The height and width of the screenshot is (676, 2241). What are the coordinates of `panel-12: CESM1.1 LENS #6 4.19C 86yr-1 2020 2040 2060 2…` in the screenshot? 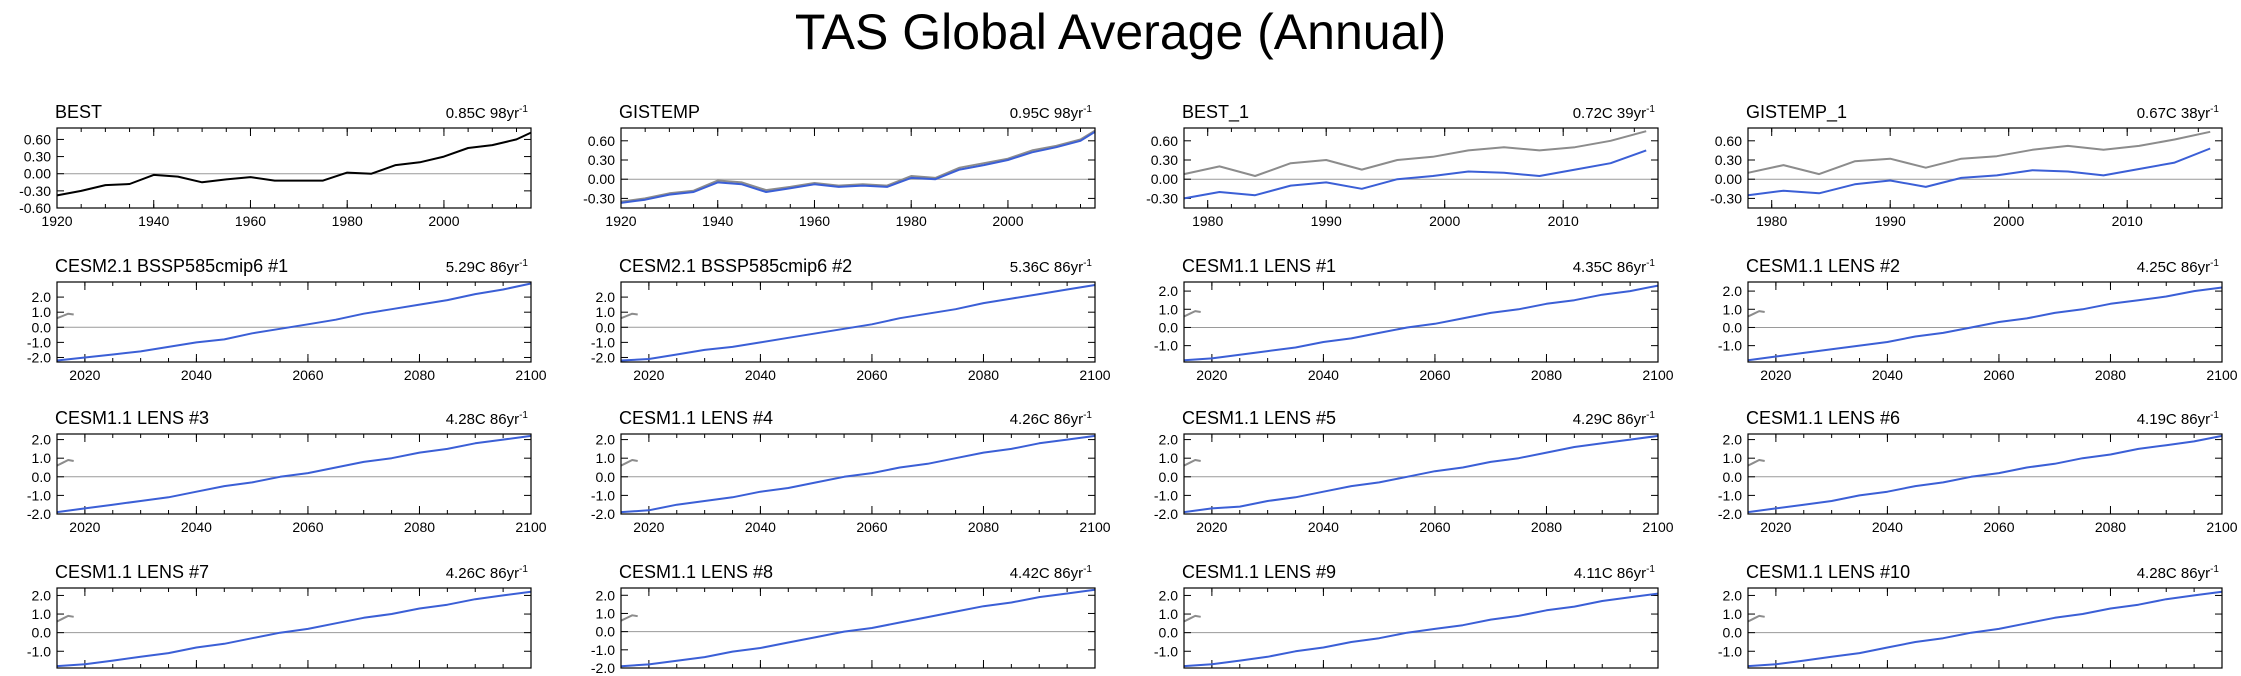 It's located at (1978, 471).